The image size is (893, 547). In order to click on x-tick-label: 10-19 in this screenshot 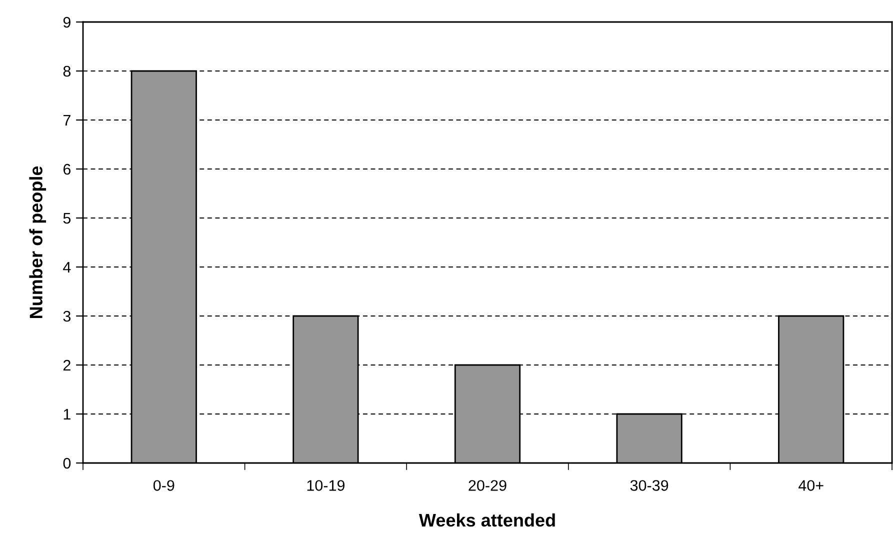, I will do `click(326, 485)`.